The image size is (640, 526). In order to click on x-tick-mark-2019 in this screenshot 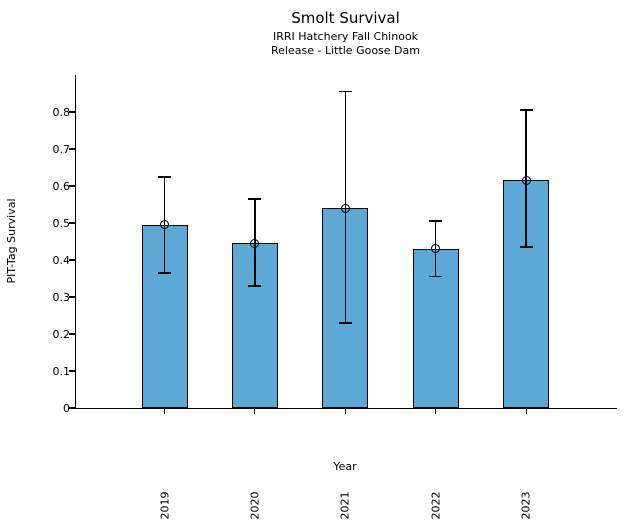, I will do `click(164, 411)`.